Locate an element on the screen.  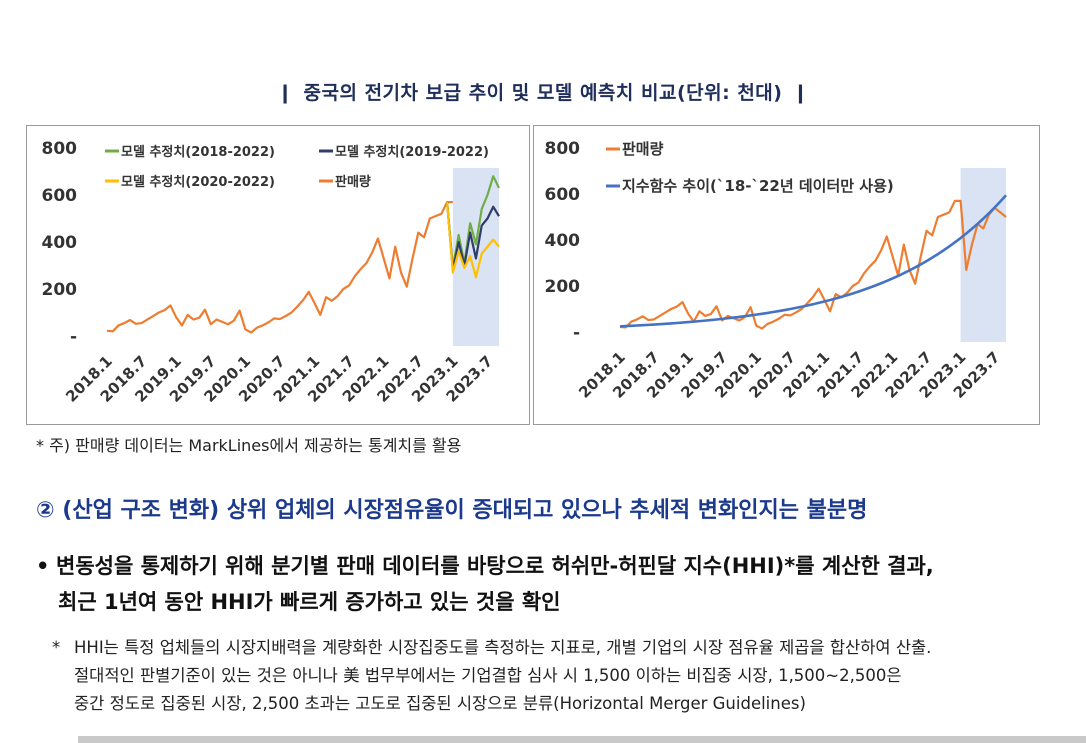
source-footnote: * 주) 판매량 데이터는 MarkLines에서 제공하는 통계치를 활용 is located at coordinates (249, 445).